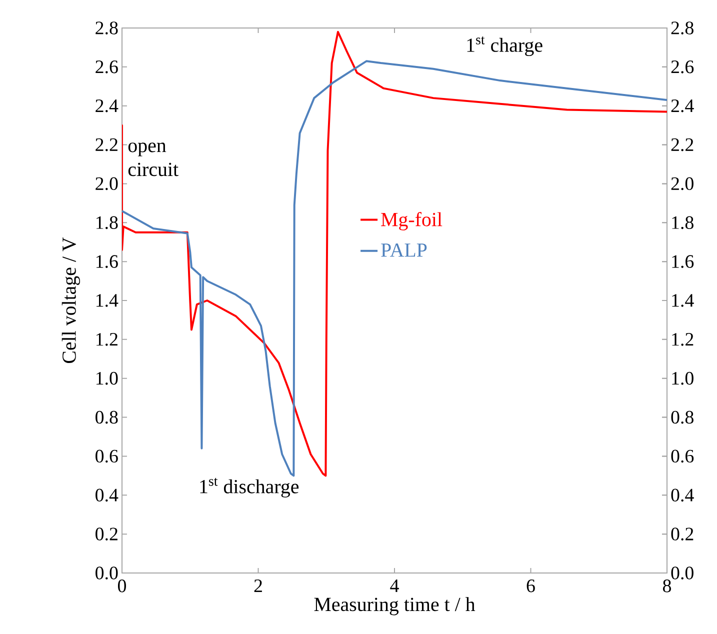 The image size is (717, 634). I want to click on annotation: 1$^{st}$ charge, so click(504, 46).